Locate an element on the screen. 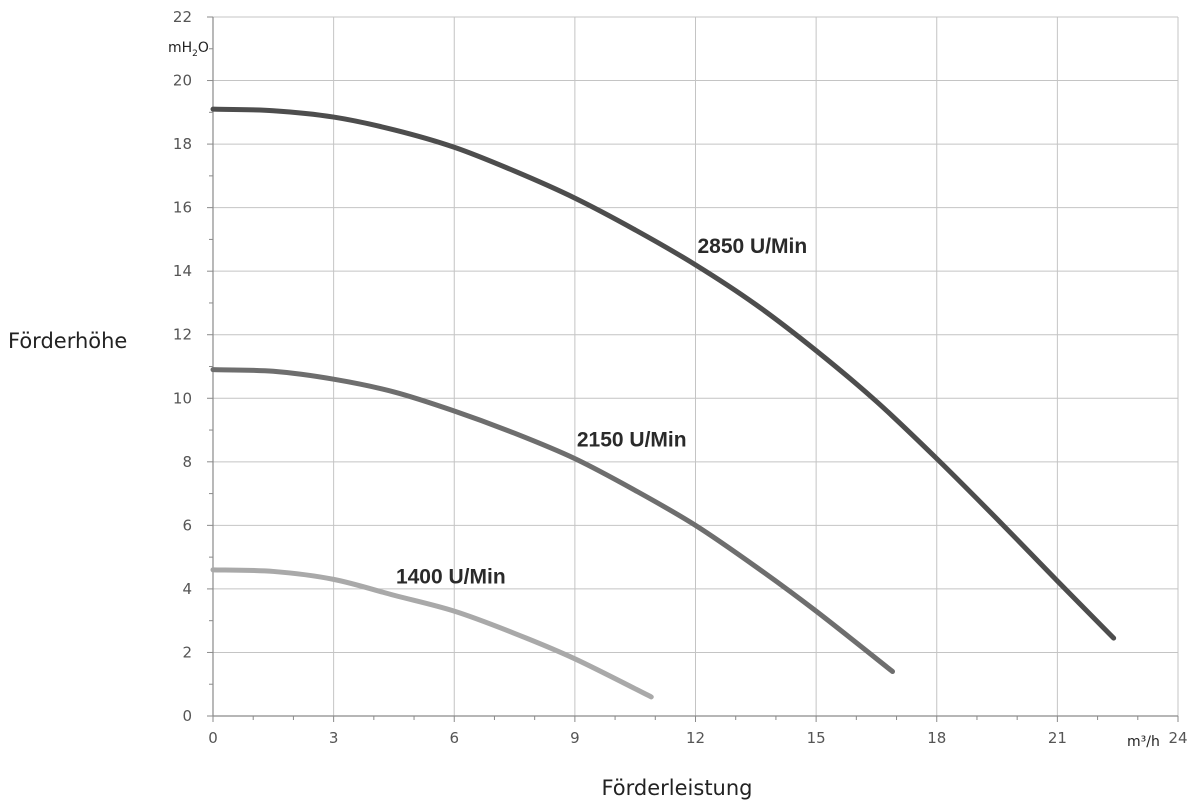  y-unit-sub: 2 is located at coordinates (195, 54).